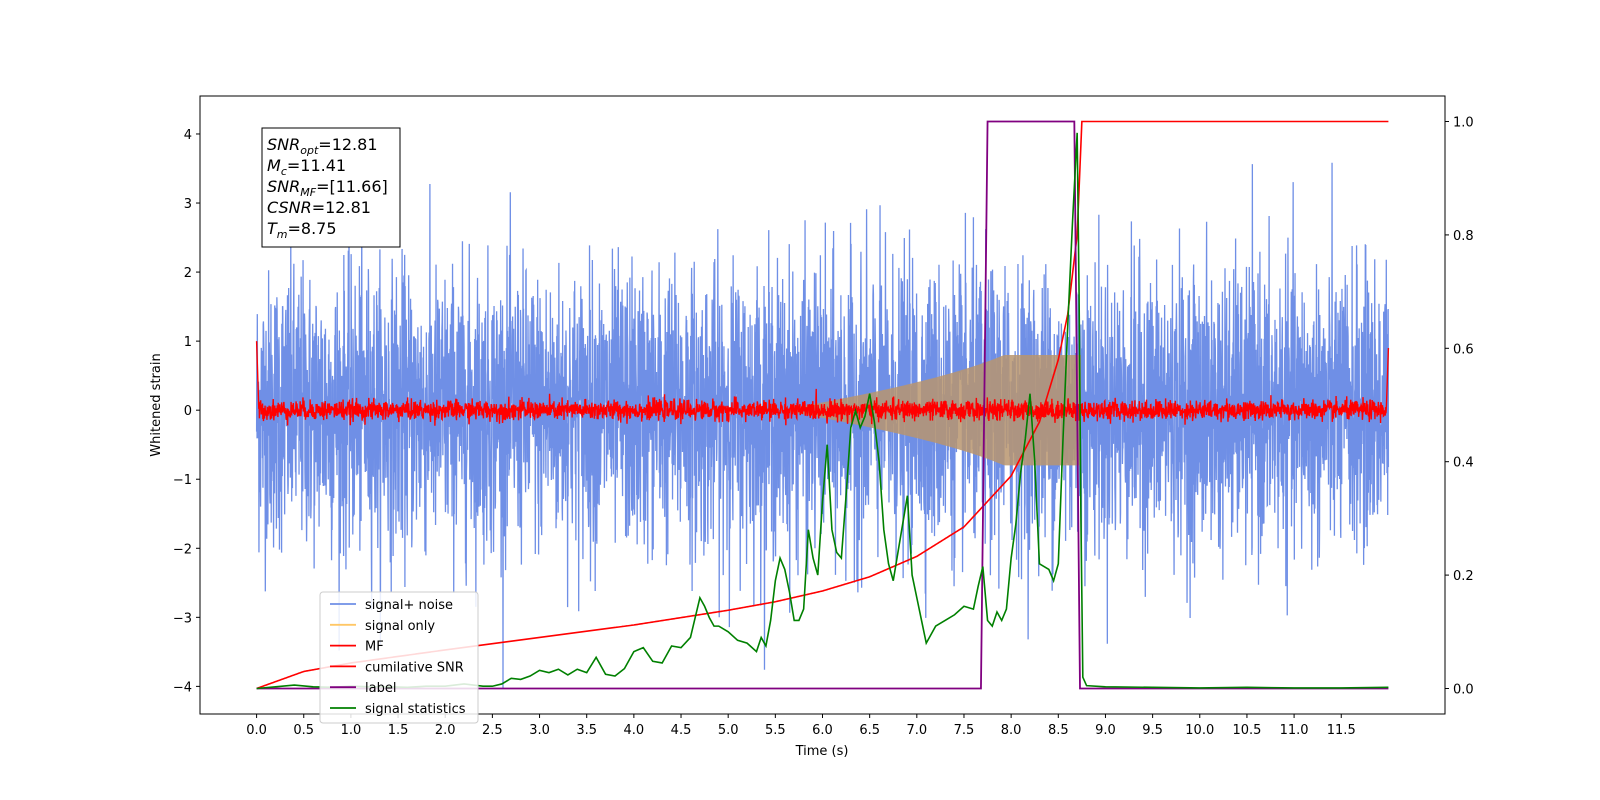  I want to click on x-tick-label: 8.5, so click(1058, 730).